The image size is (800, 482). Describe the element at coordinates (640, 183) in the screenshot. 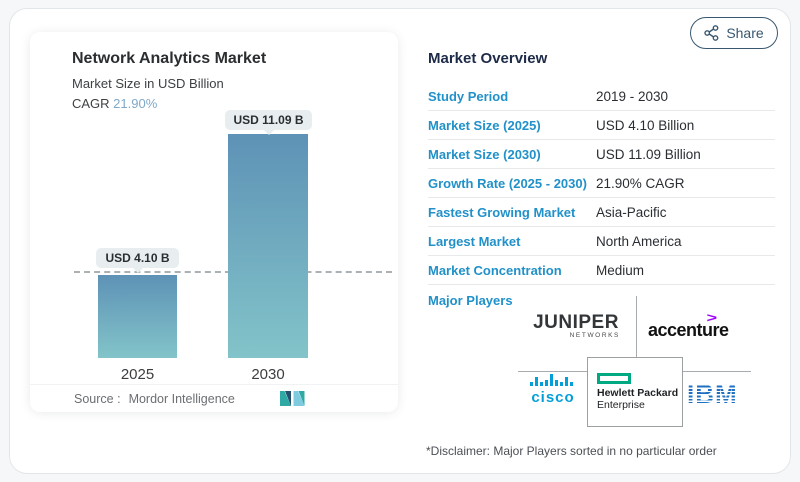

I see `row-value: 21.90% CAGR` at that location.